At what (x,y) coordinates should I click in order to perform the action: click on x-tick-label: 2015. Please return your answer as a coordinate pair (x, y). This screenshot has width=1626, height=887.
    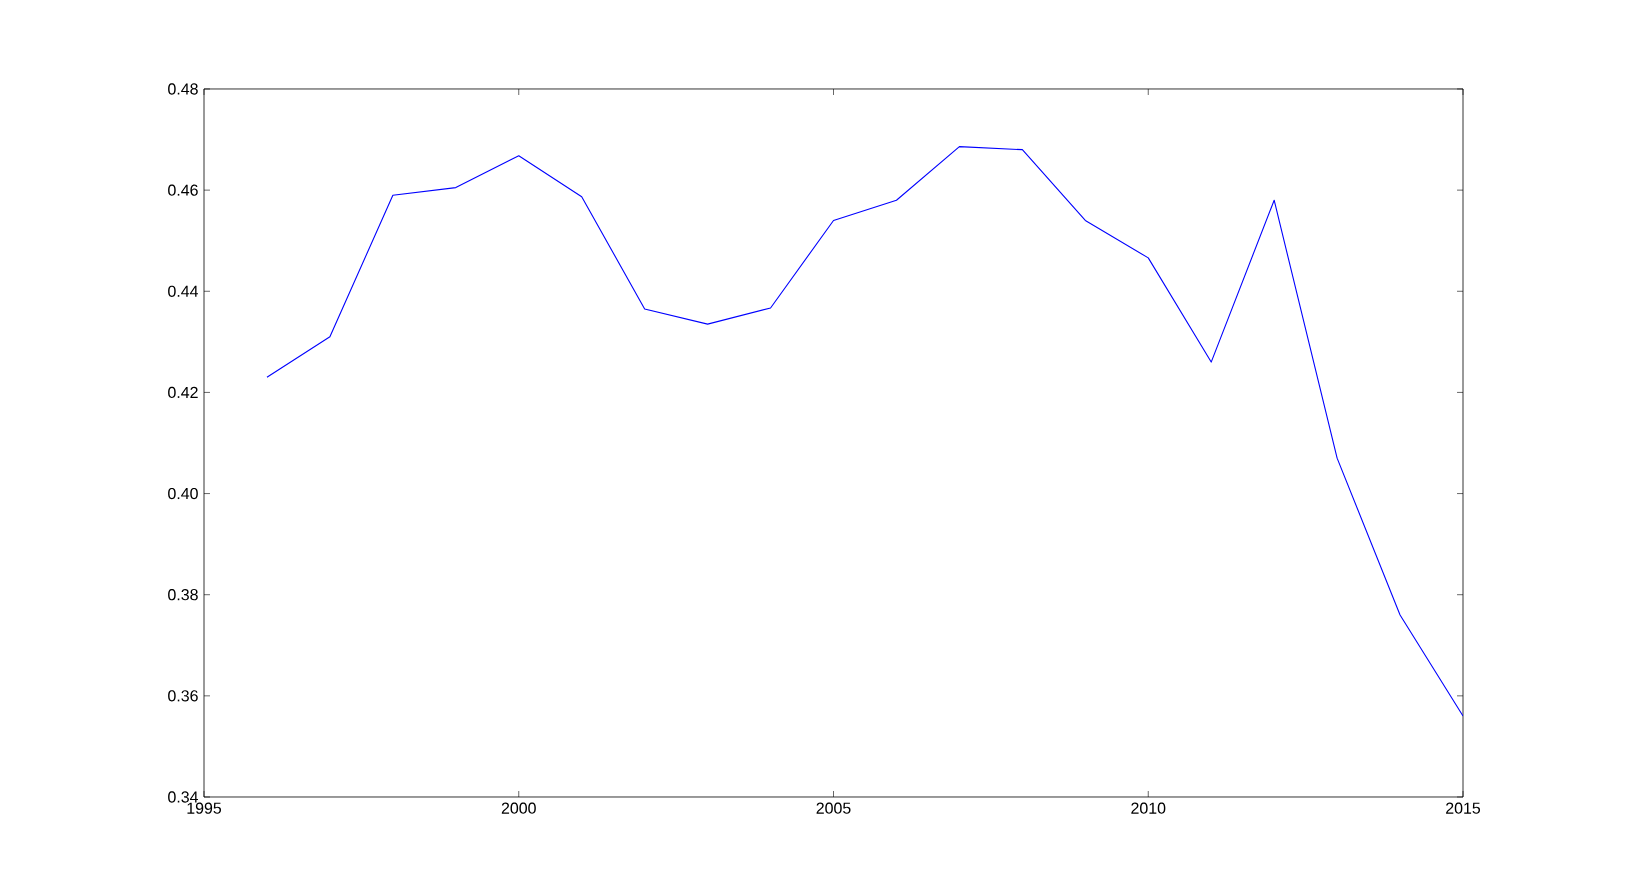
    Looking at the image, I should click on (1463, 808).